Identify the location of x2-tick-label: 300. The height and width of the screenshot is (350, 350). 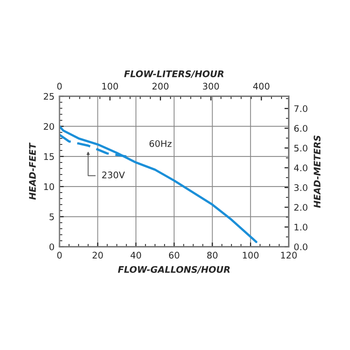
(210, 86).